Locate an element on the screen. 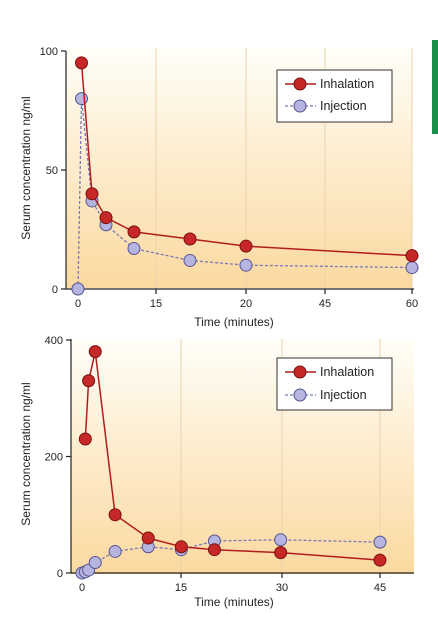  side-tab is located at coordinates (435, 87).